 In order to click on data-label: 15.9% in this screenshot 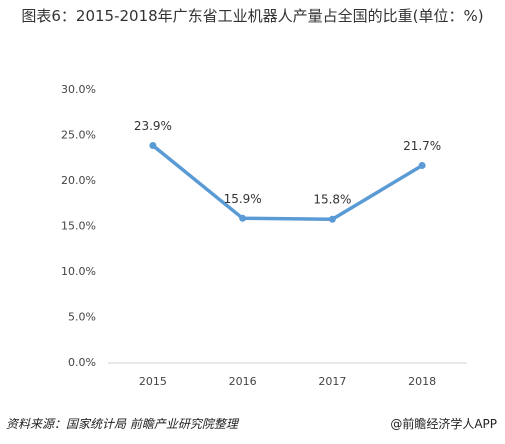, I will do `click(243, 199)`.